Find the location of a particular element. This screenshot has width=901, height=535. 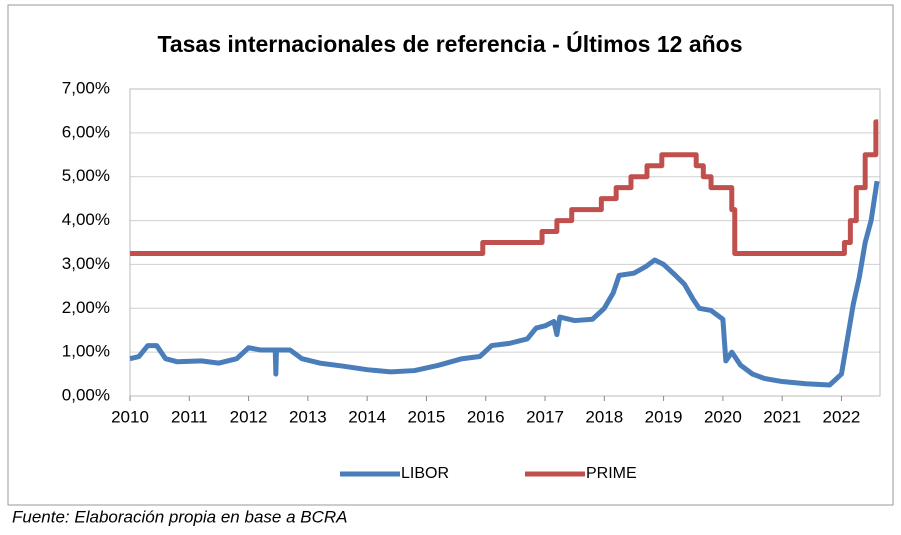

x-tick-label: 2022 is located at coordinates (842, 416).